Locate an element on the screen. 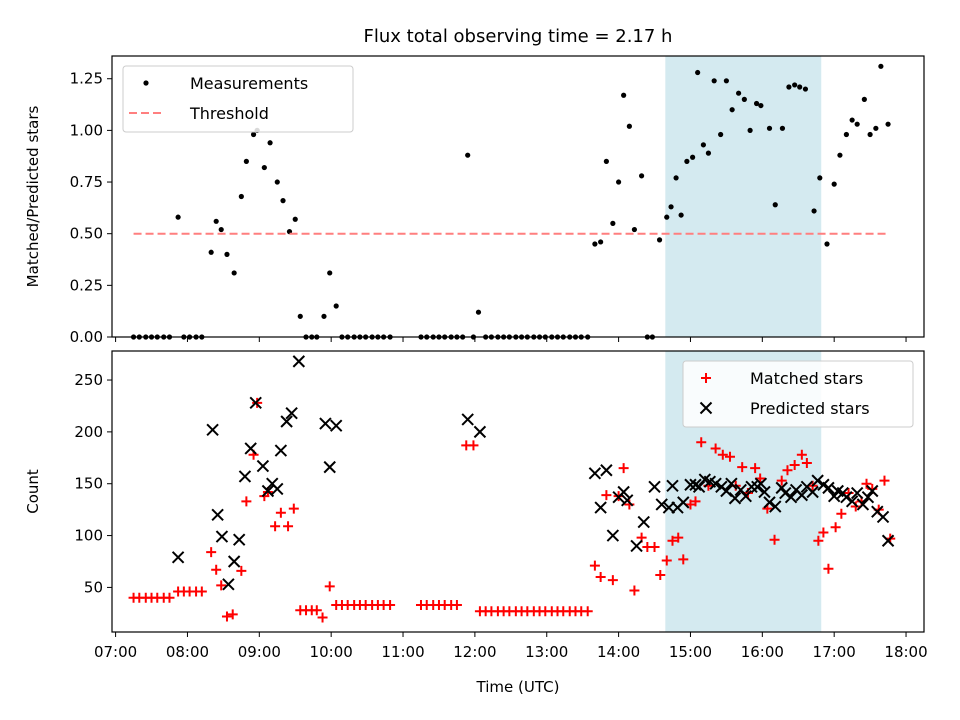 Image resolution: width=960 pixels, height=720 pixels. x-tick-label: 14:00 is located at coordinates (618, 652).